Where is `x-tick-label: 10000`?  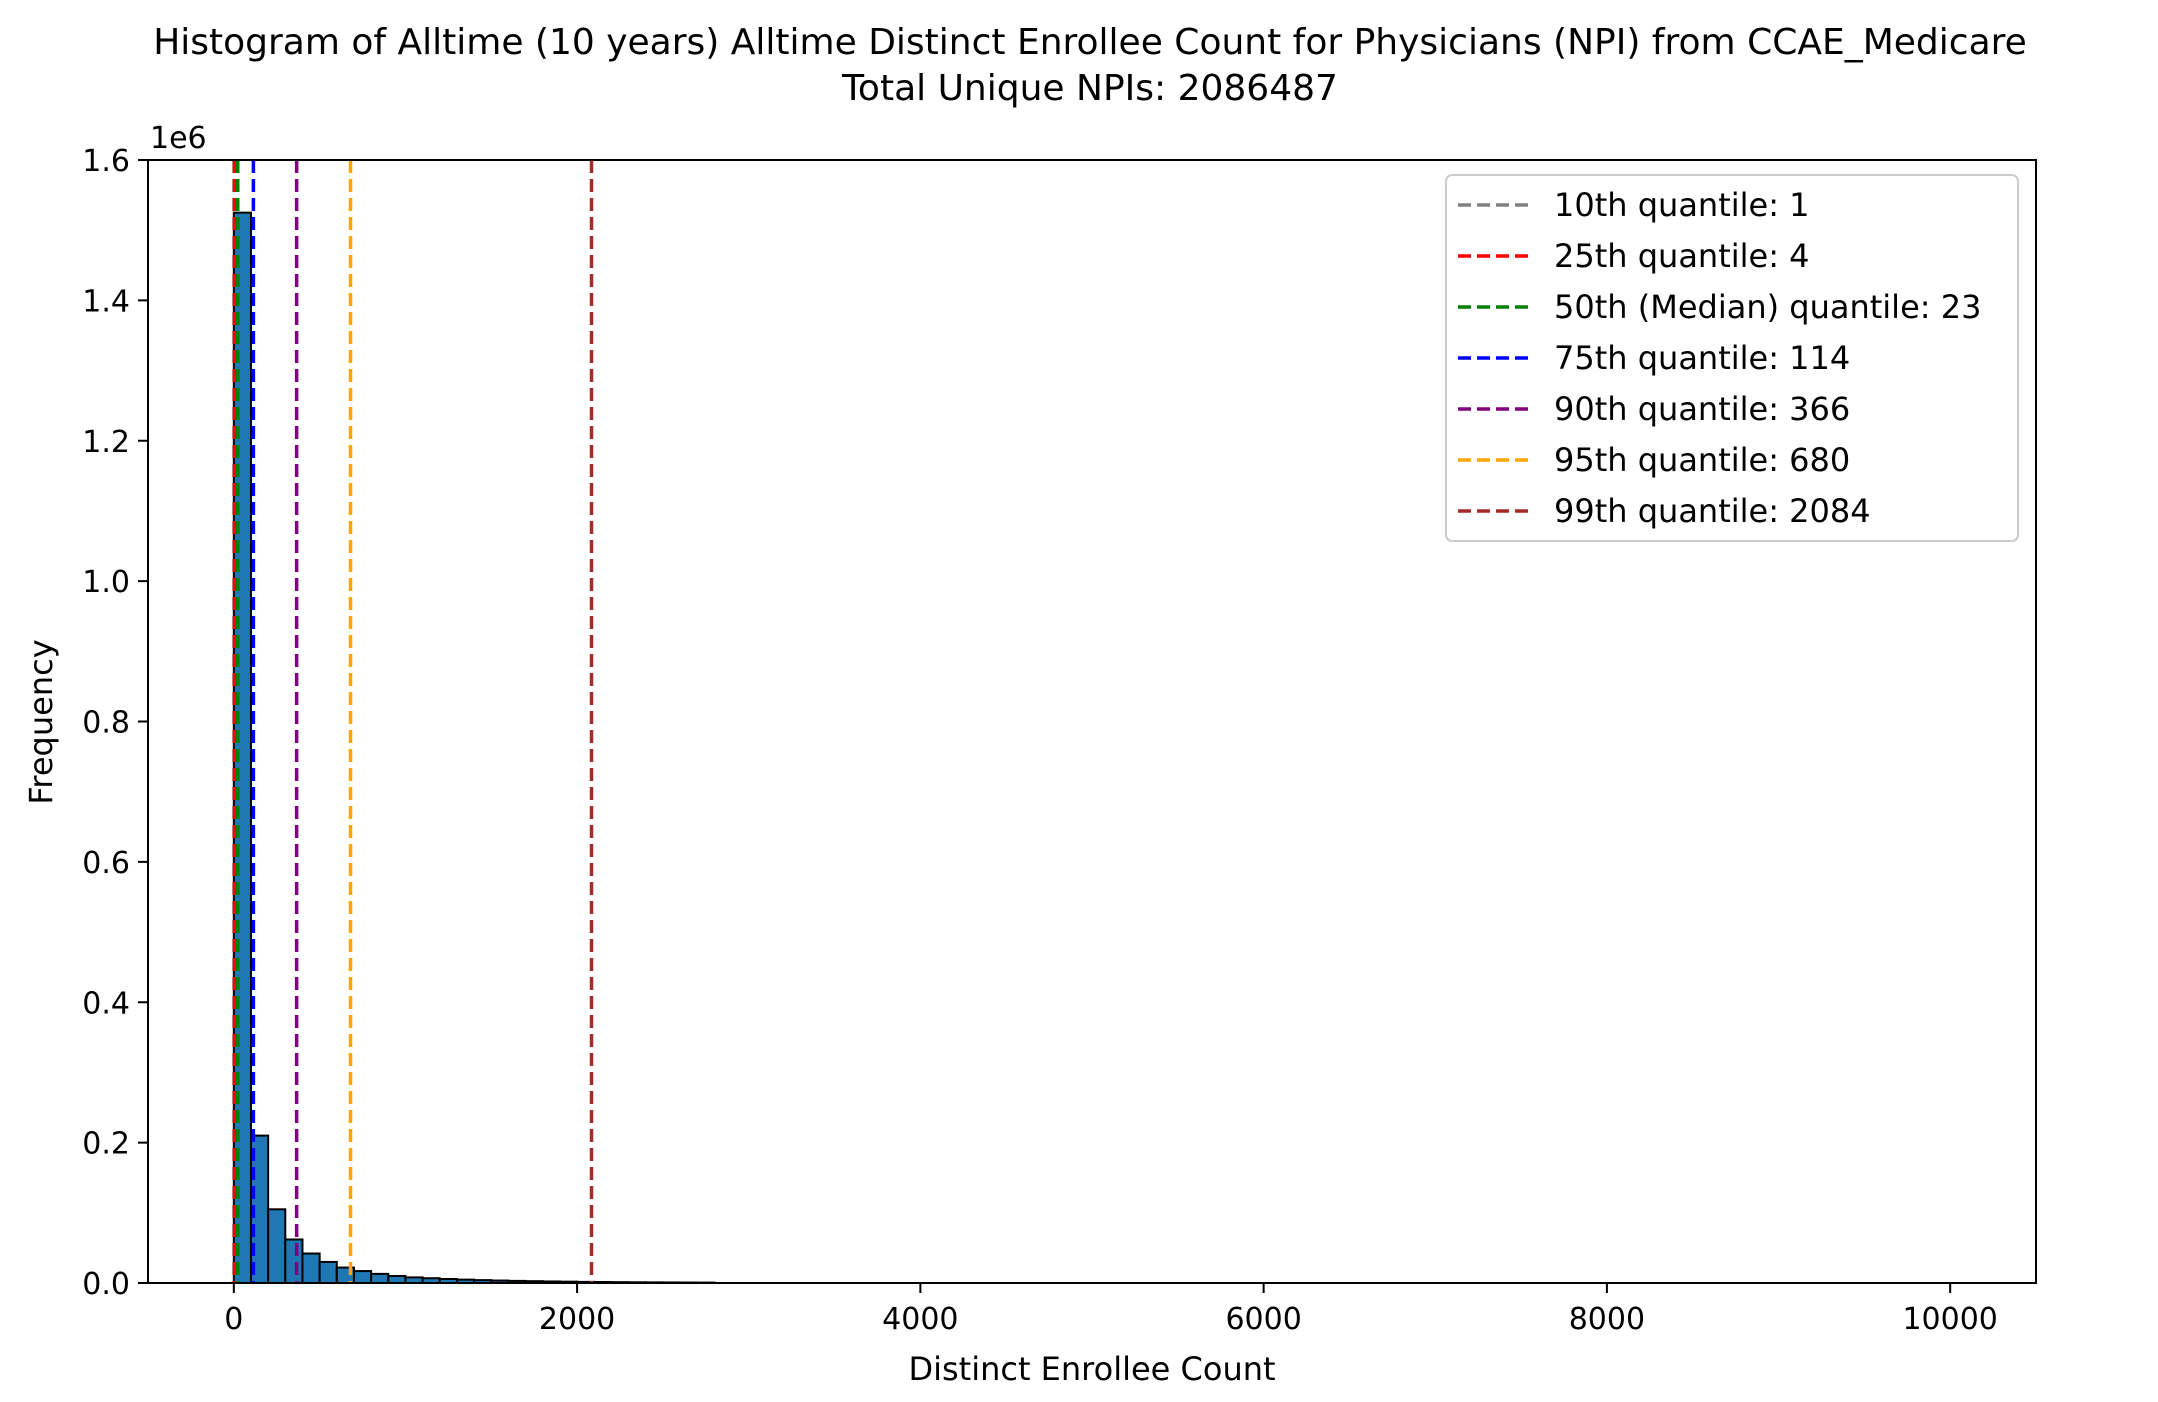 x-tick-label: 10000 is located at coordinates (1949, 1319).